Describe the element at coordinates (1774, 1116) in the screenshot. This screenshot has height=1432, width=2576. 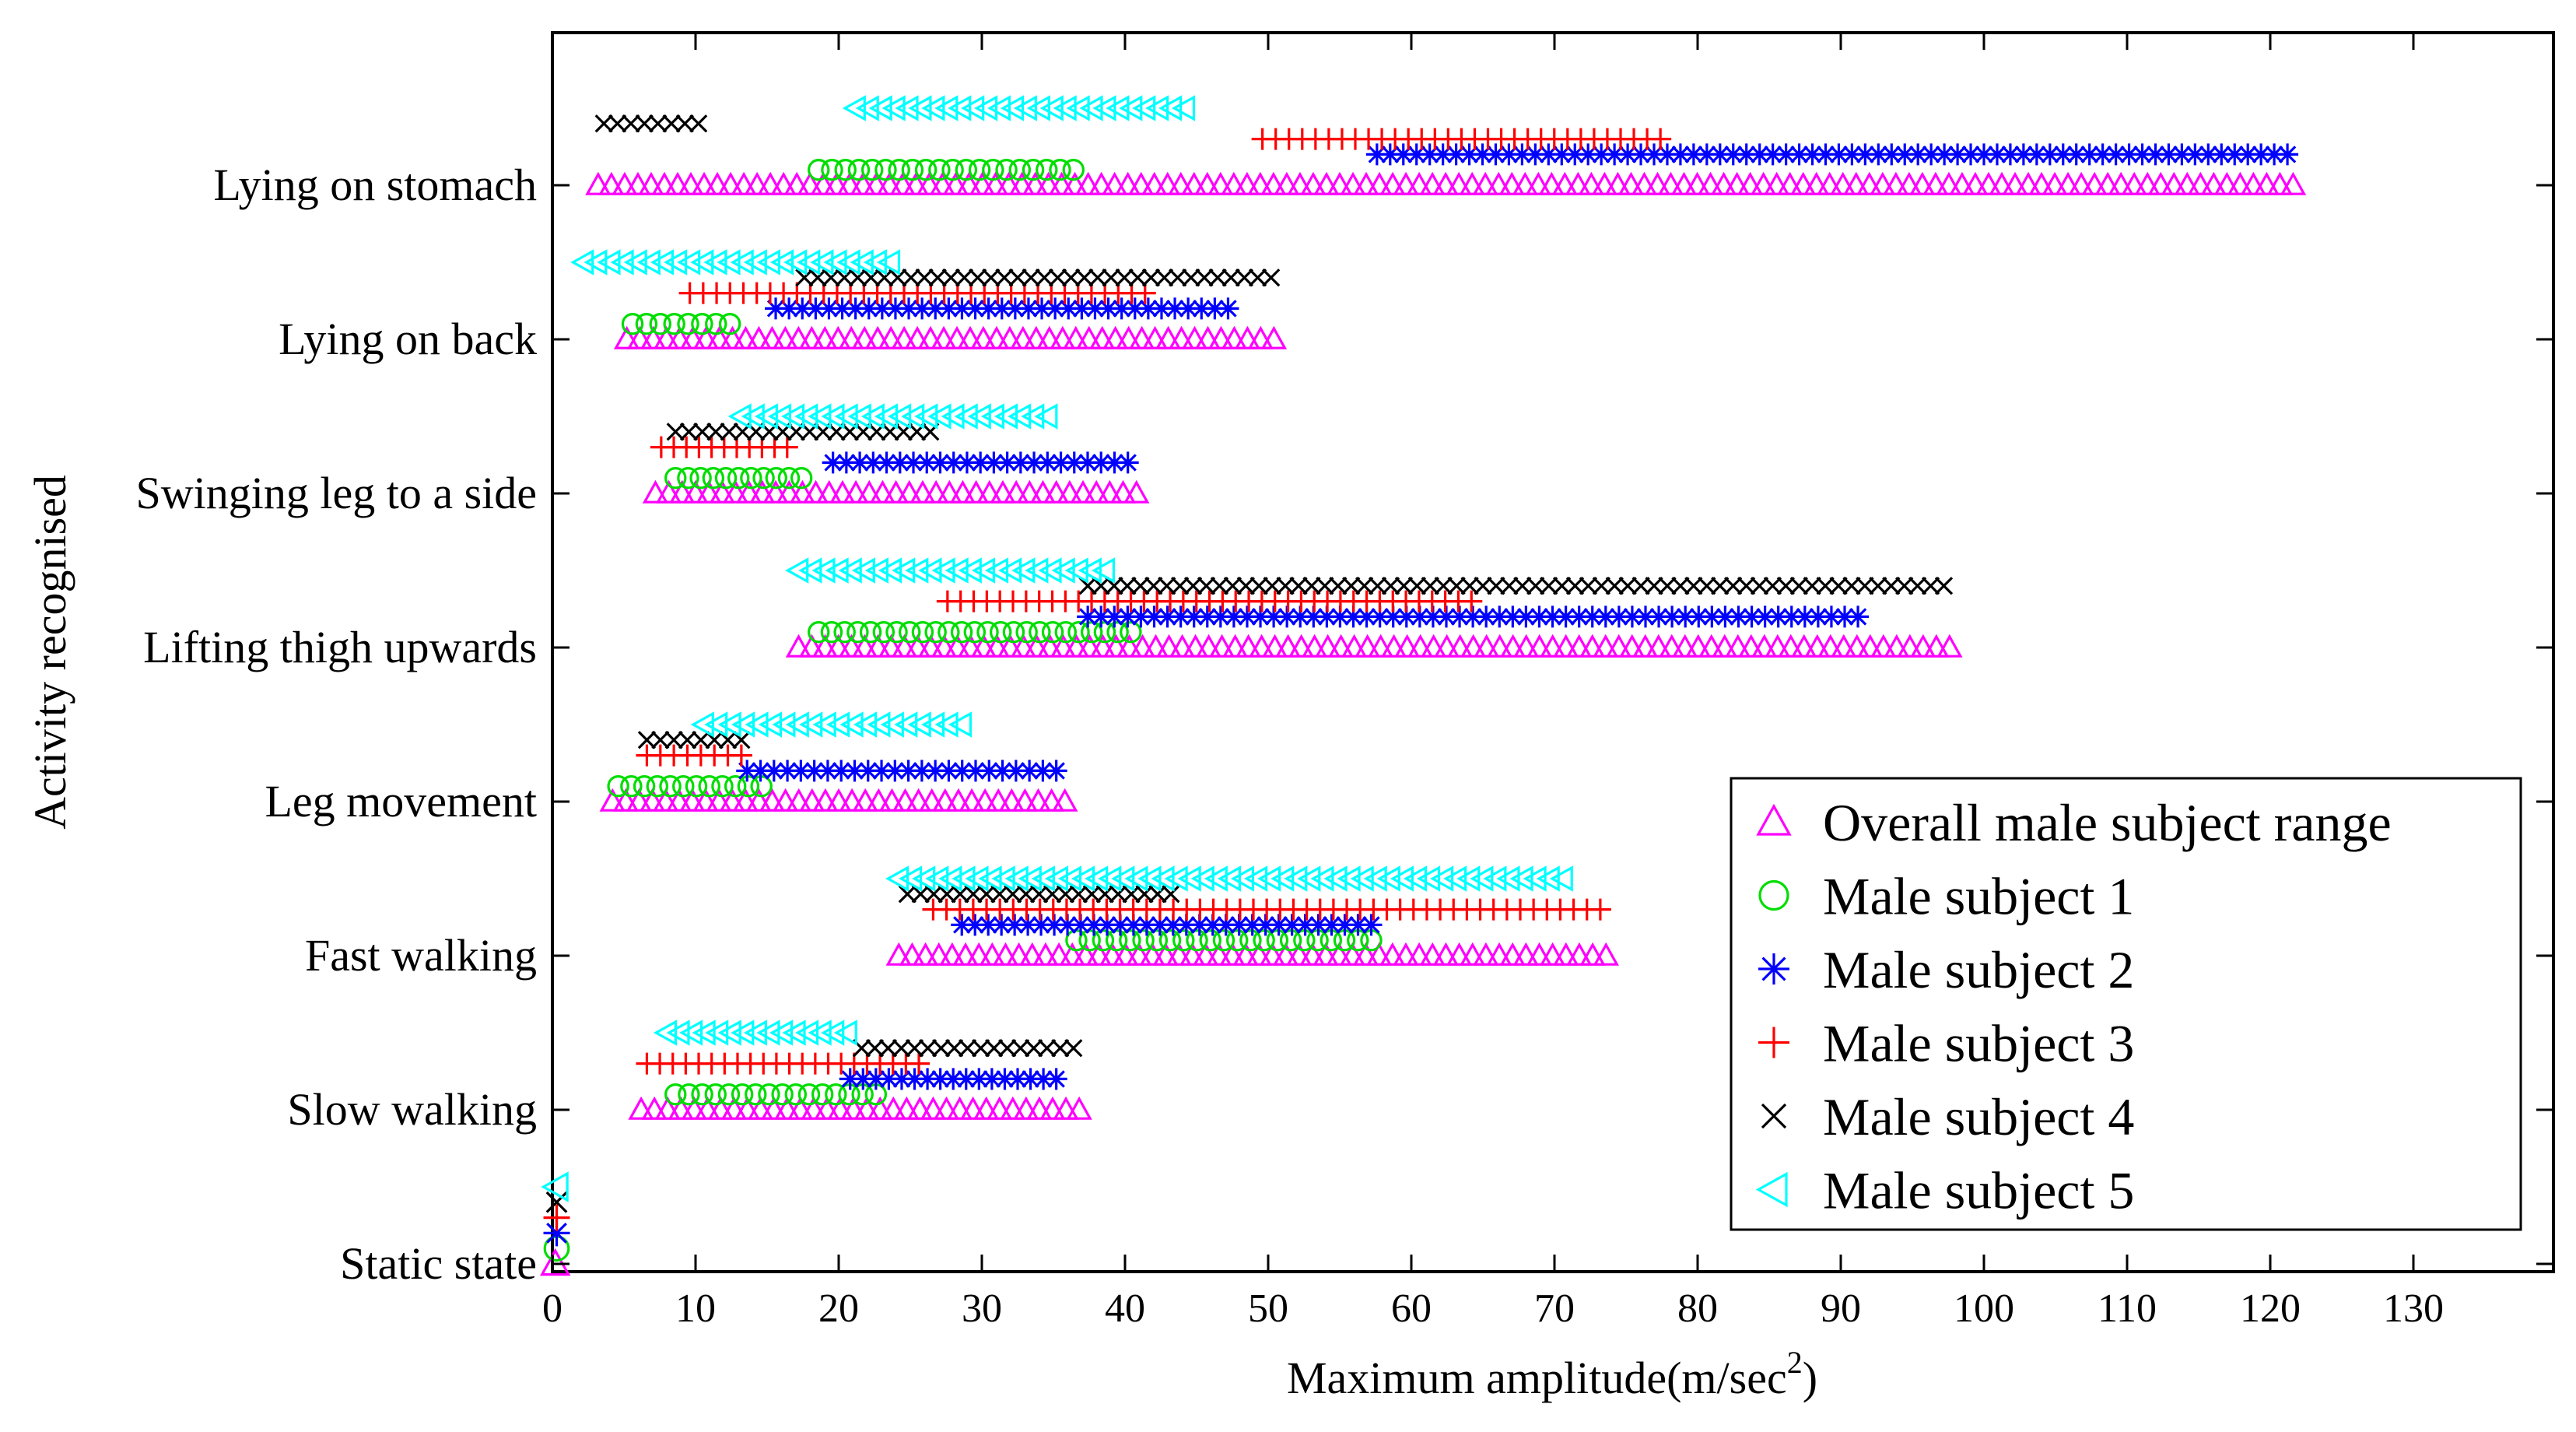
I see `legend-marker` at that location.